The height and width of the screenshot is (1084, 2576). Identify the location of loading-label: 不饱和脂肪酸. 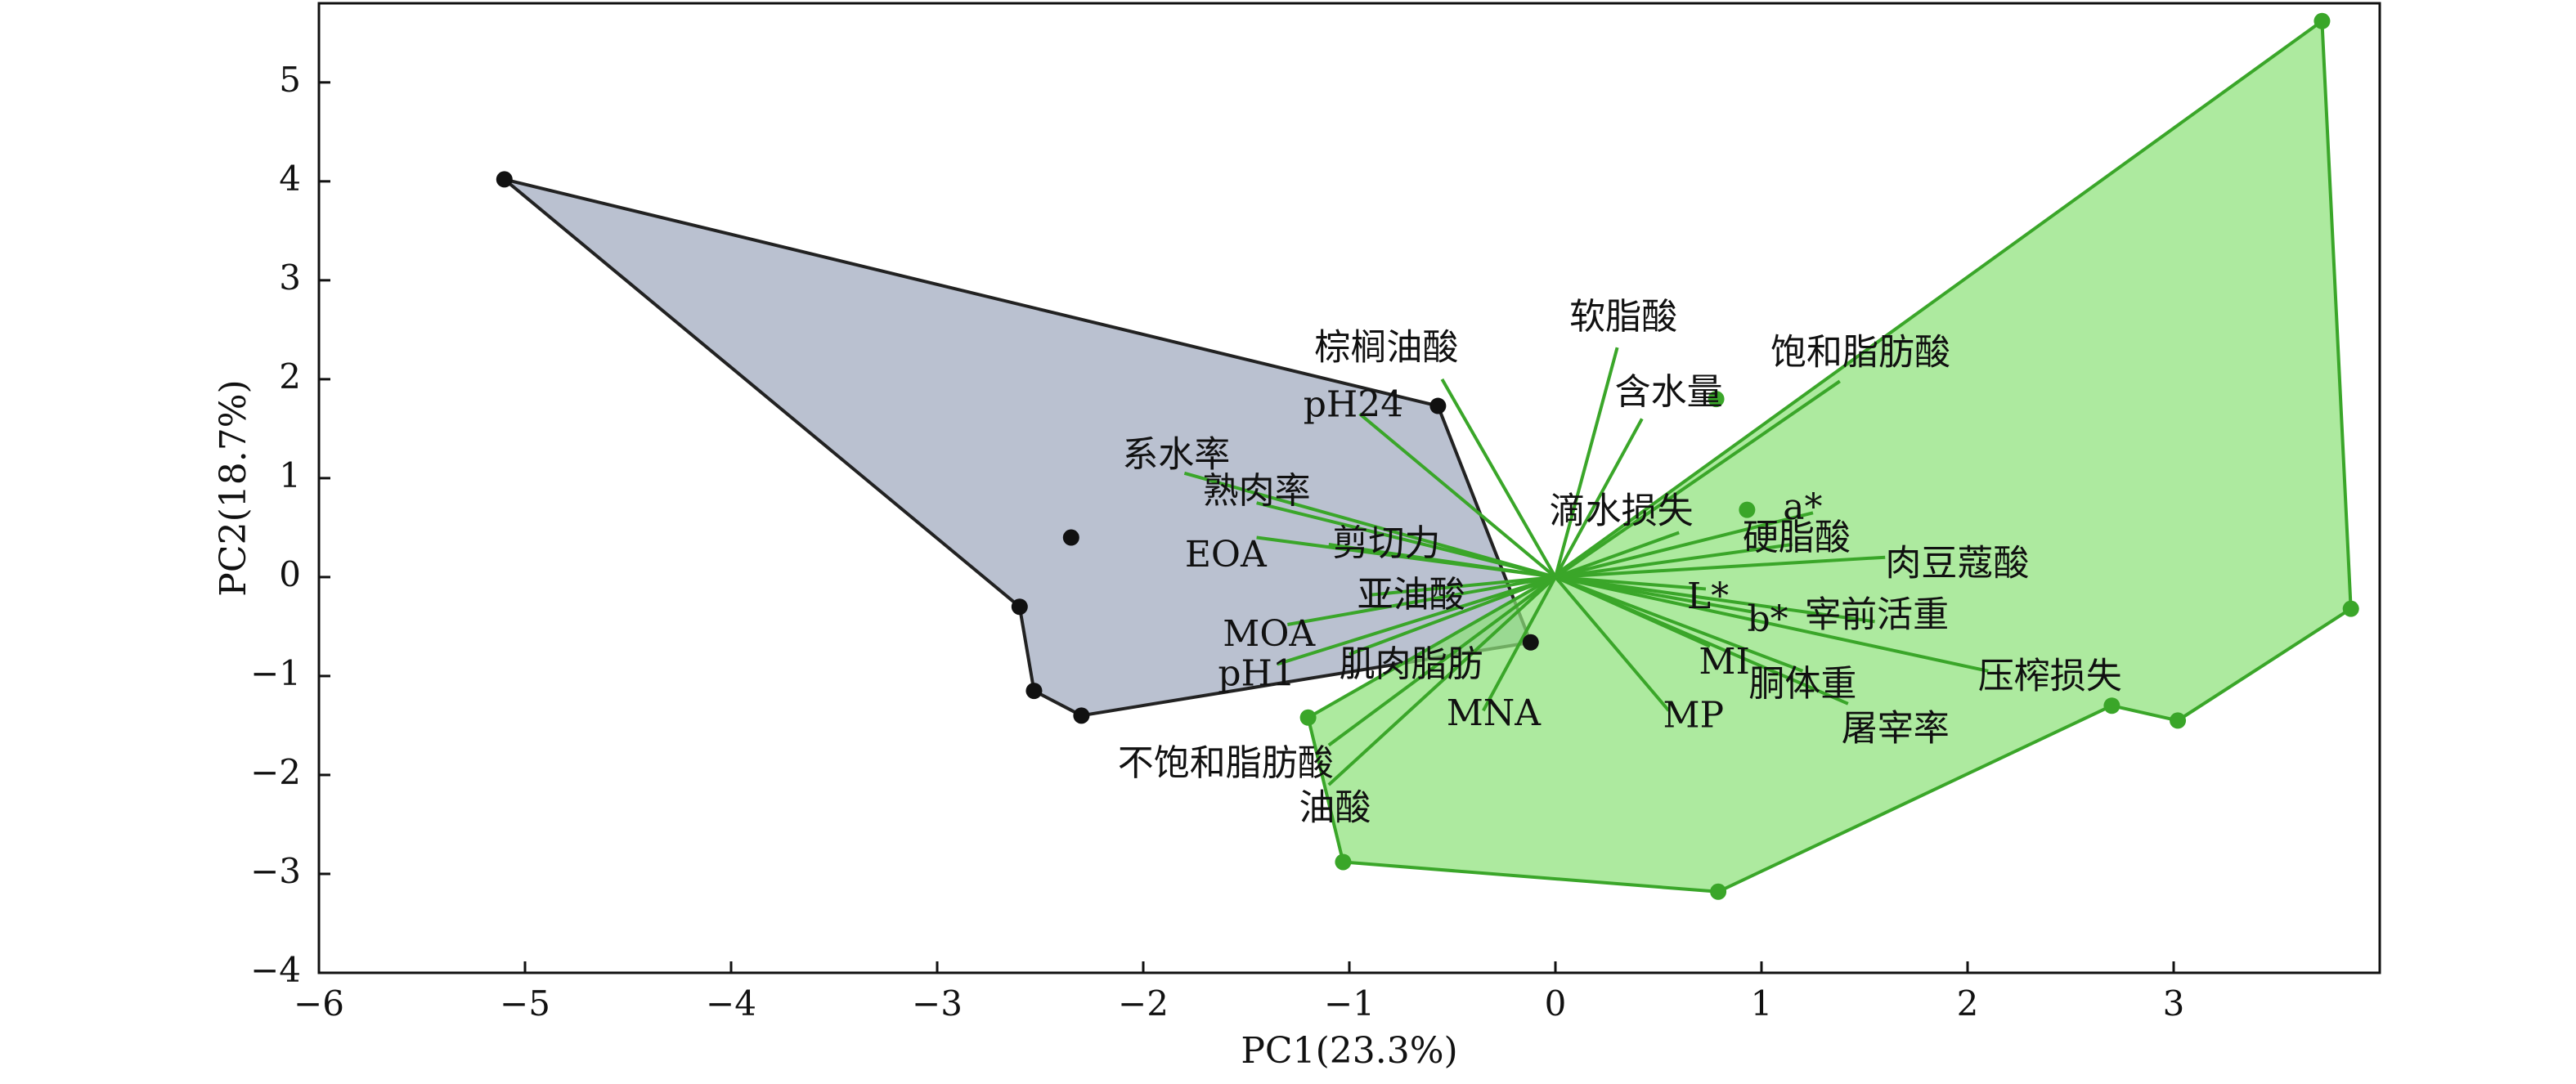
(1226, 763).